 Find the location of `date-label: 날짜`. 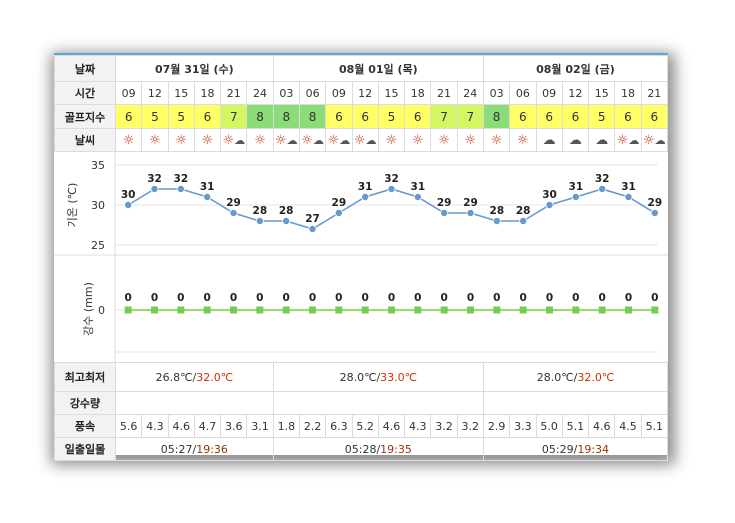

date-label: 날짜 is located at coordinates (85, 68).